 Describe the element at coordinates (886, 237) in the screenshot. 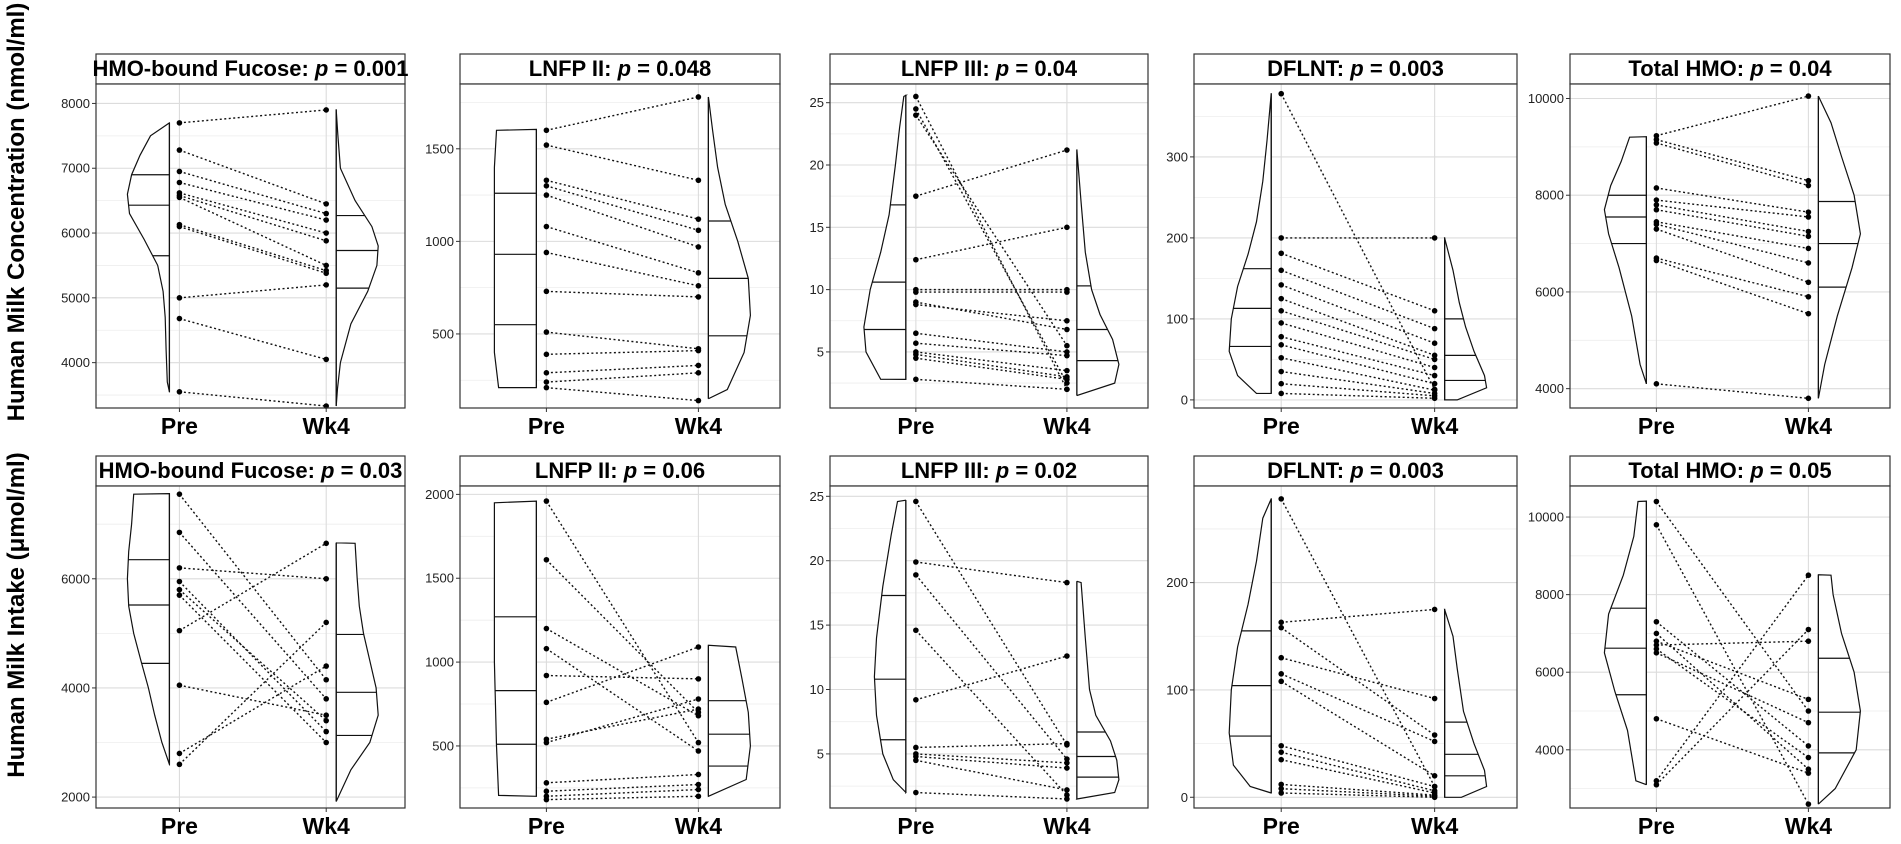

I see `violin-pre` at that location.